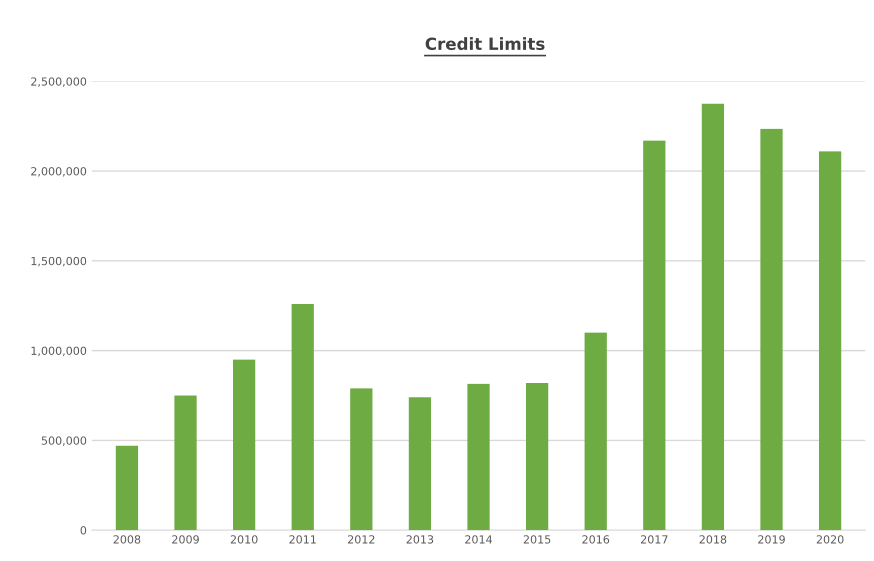 The image size is (874, 561). What do you see at coordinates (83, 530) in the screenshot?
I see `y-tick-label: 0` at bounding box center [83, 530].